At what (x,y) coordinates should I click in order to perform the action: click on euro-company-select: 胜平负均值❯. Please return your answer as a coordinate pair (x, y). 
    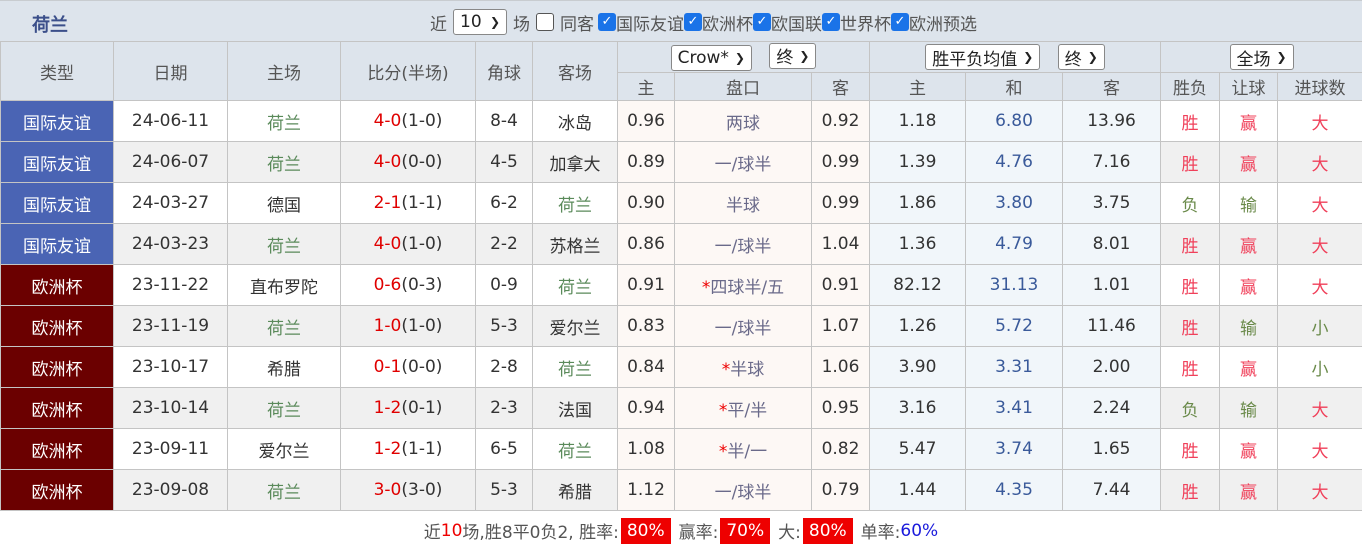
    Looking at the image, I should click on (982, 57).